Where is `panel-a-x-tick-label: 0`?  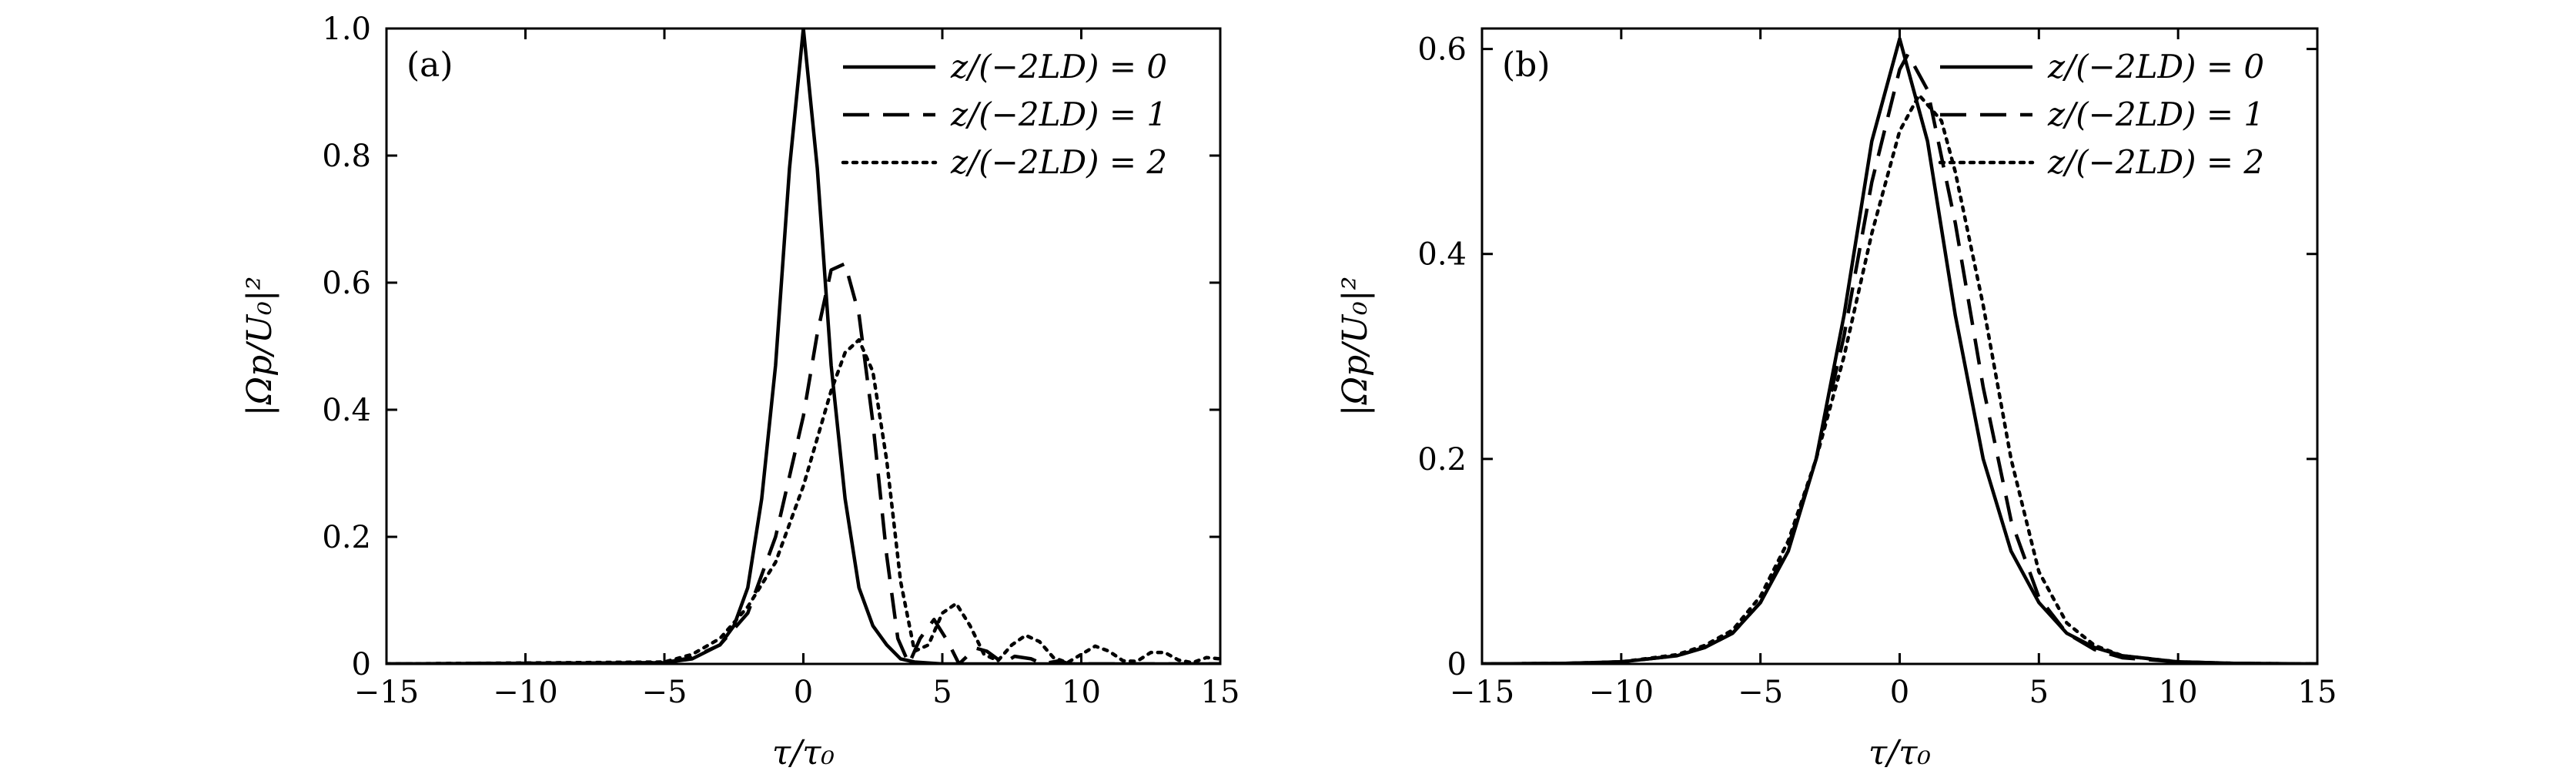
panel-a-x-tick-label: 0 is located at coordinates (804, 693).